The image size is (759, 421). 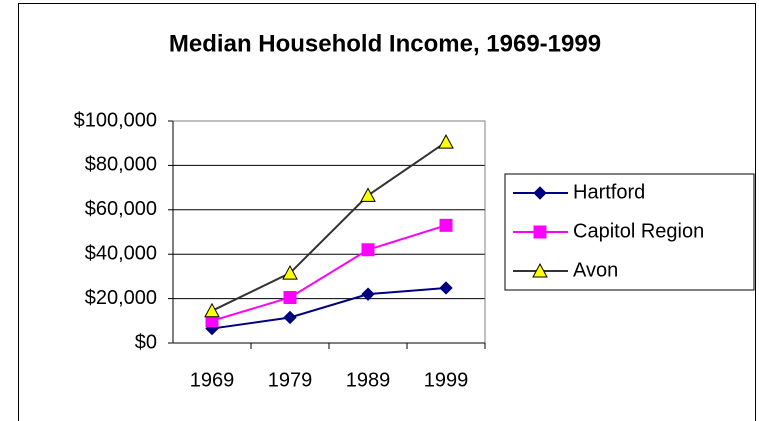 What do you see at coordinates (385, 43) in the screenshot?
I see `chart-title: Median Household Income, 1969-1999` at bounding box center [385, 43].